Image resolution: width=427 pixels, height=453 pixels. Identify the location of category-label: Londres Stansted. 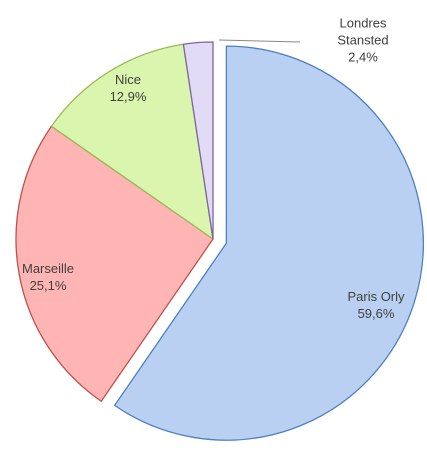
(363, 31).